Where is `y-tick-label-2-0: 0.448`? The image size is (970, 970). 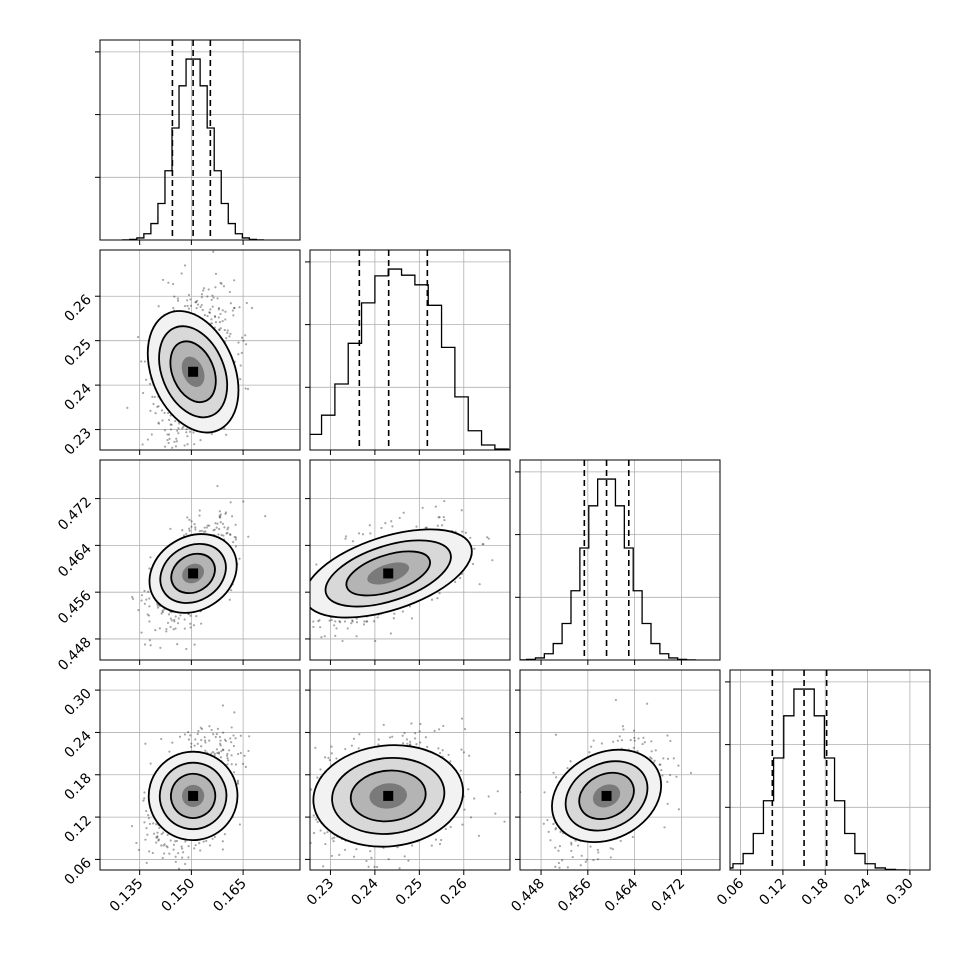 y-tick-label-2-0: 0.448 is located at coordinates (75, 654).